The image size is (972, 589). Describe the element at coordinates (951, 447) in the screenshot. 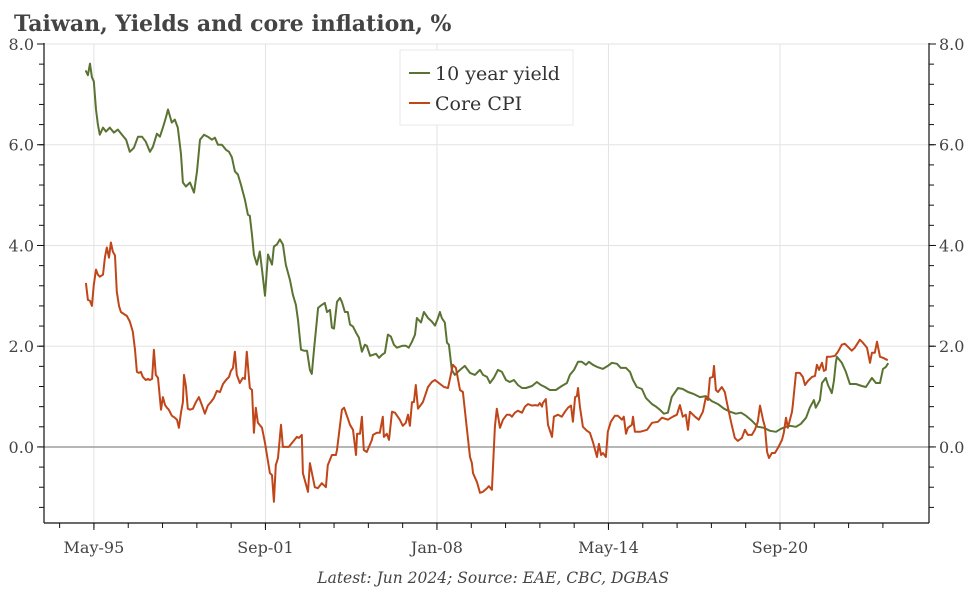

I see `y-tick-label-right: 0.0` at that location.